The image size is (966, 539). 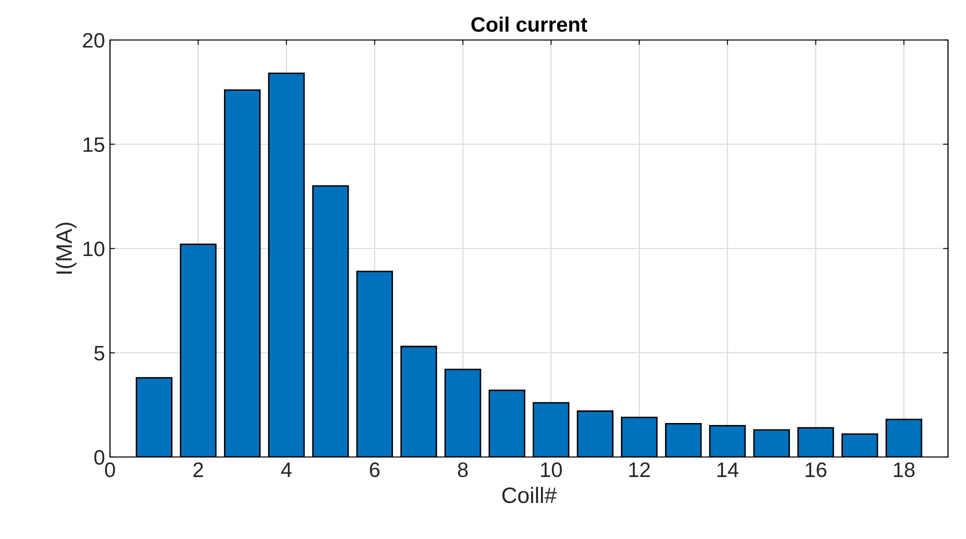 What do you see at coordinates (99, 353) in the screenshot?
I see `y-tick-label: 5` at bounding box center [99, 353].